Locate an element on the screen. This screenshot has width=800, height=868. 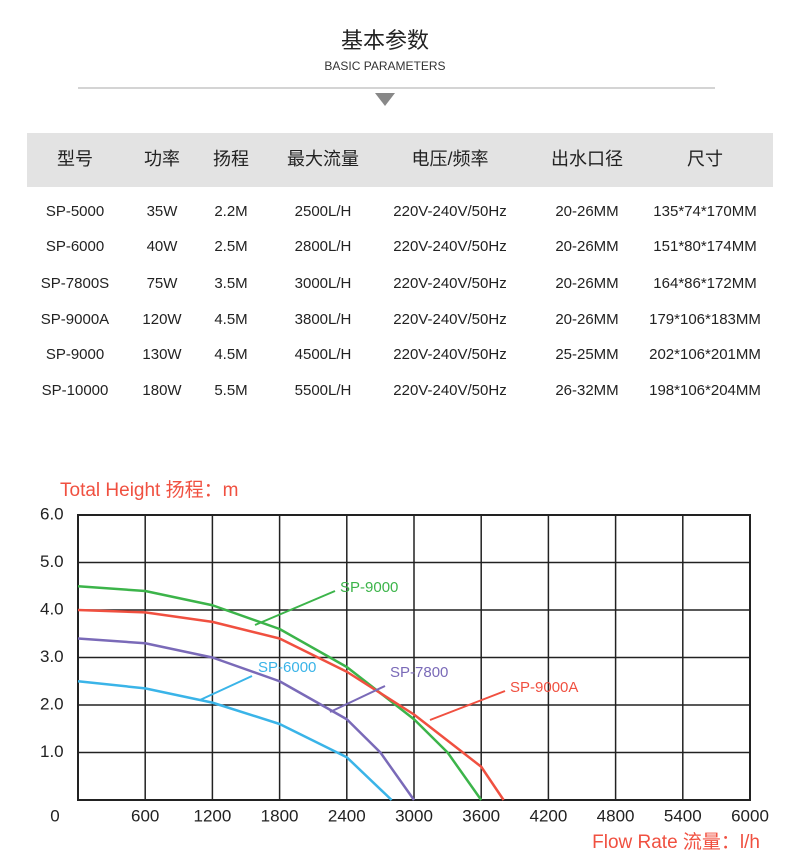
y-tick-label: 3.0 is located at coordinates (52, 656).